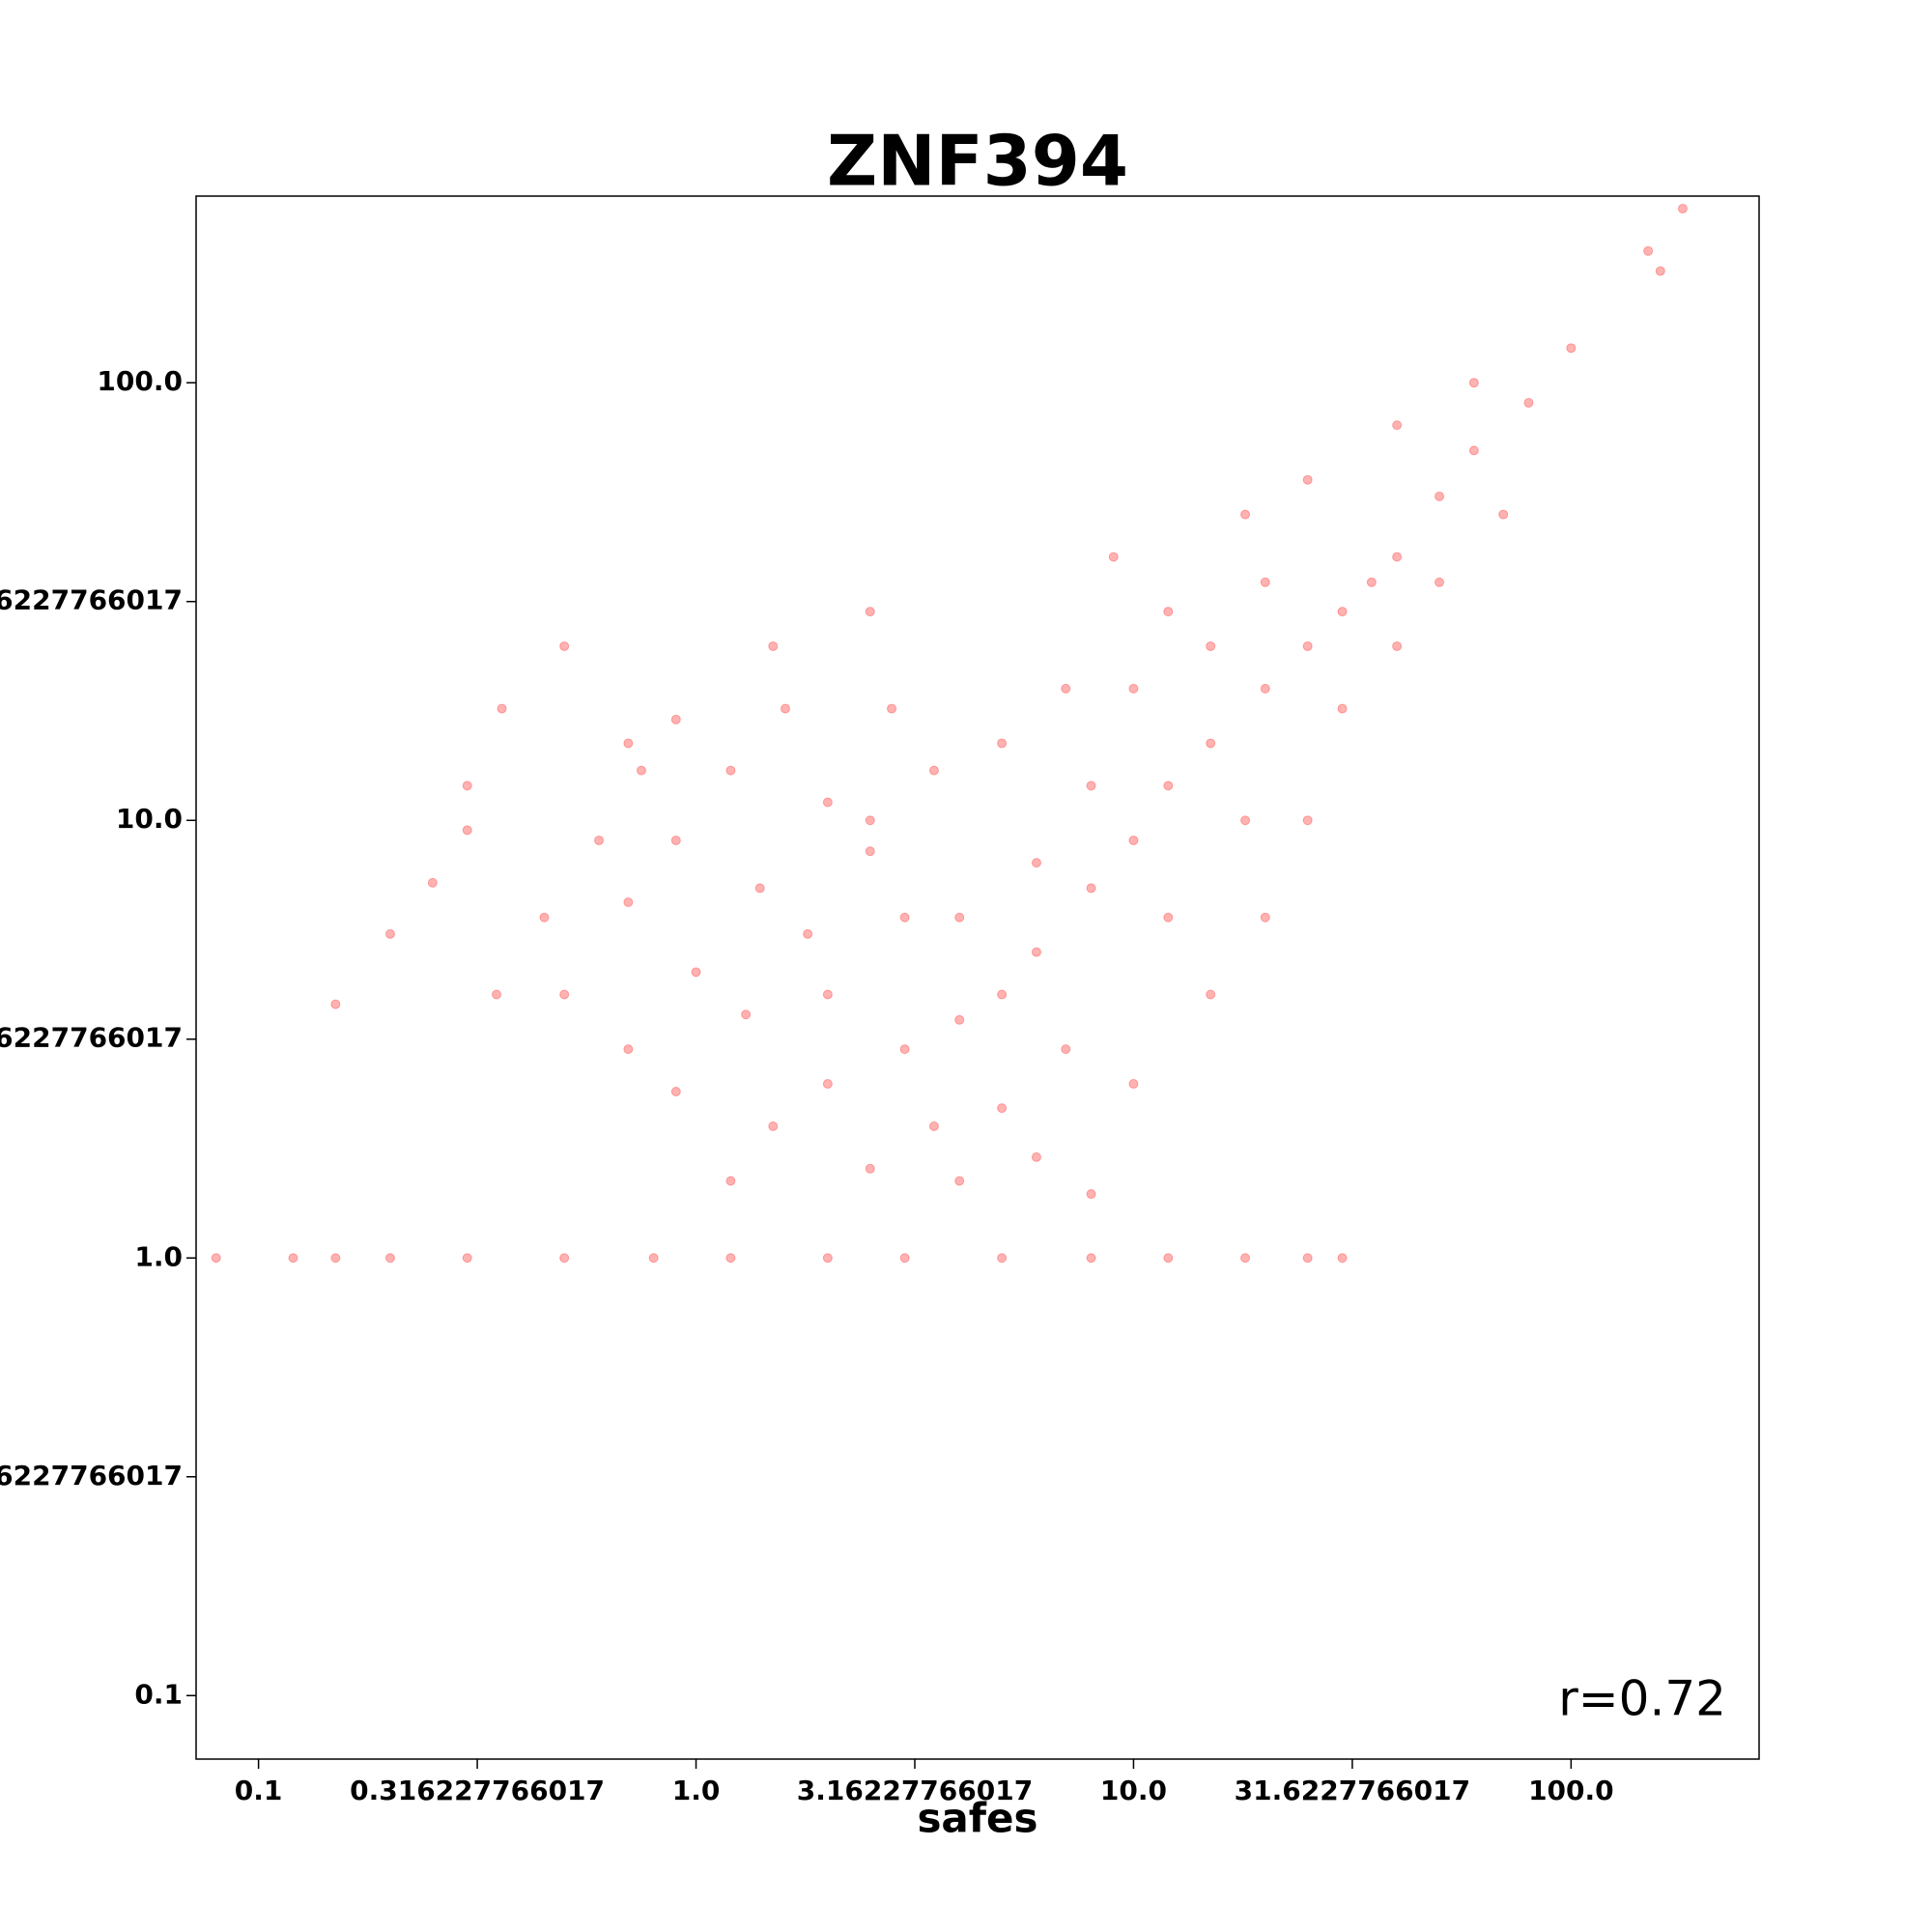 The width and height of the screenshot is (1932, 1932). I want to click on x-tick-label: 100.0, so click(1571, 1790).